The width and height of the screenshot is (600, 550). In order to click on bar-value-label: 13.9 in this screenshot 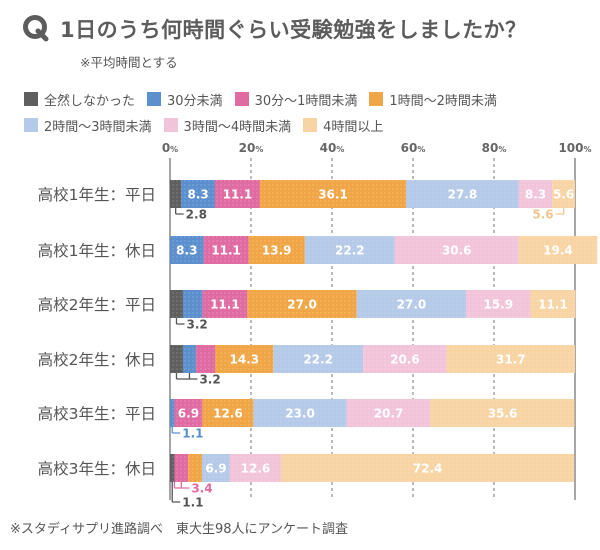, I will do `click(277, 251)`.